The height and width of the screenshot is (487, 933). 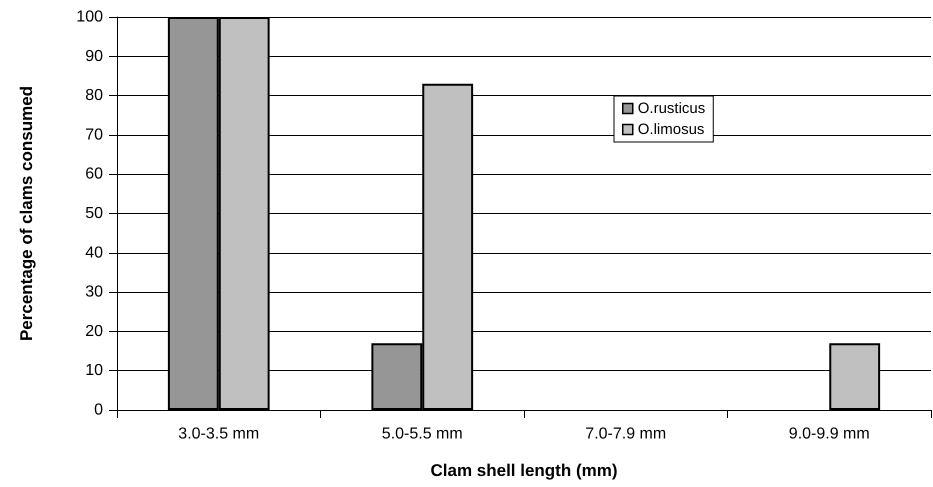 I want to click on x-tick-label: 5.0-5.5 mm, so click(x=422, y=434).